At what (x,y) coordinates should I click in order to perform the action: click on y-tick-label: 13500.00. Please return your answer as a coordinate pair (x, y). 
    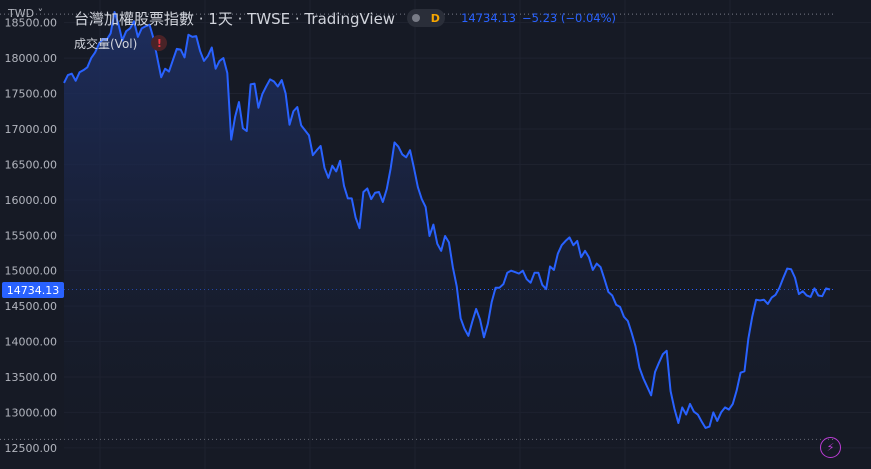
    Looking at the image, I should click on (31, 377).